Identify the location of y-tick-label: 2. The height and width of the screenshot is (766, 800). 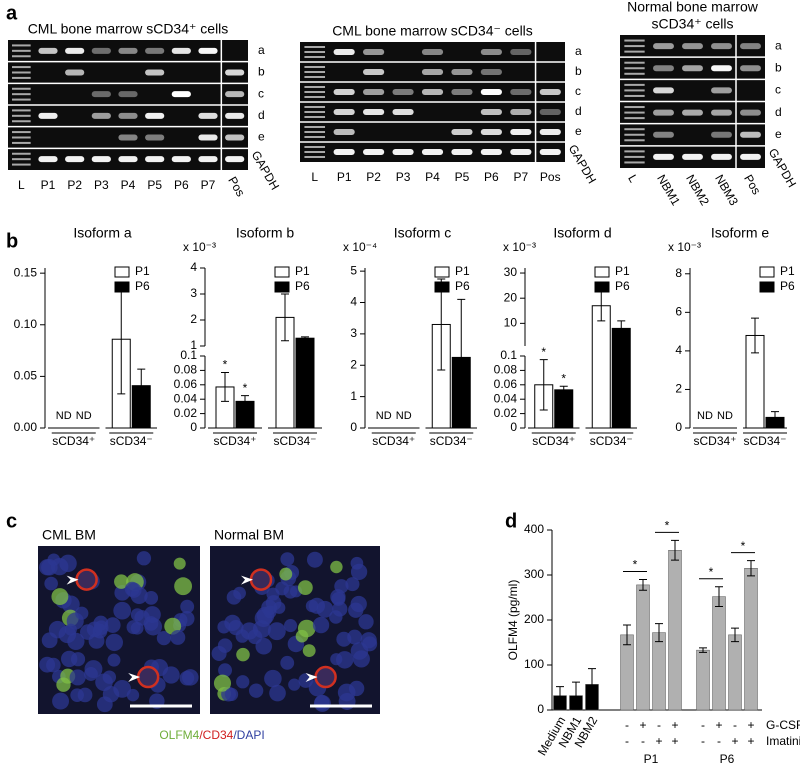
(353, 364).